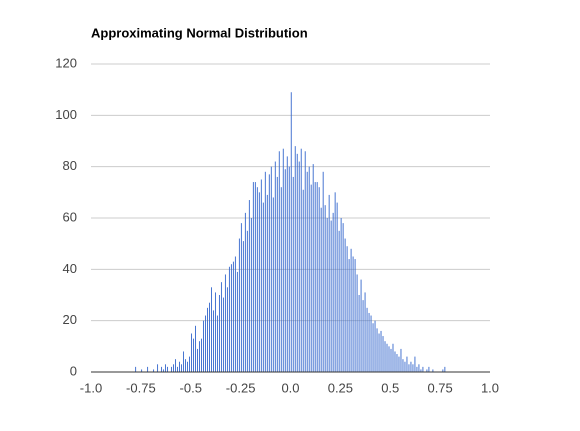 Image resolution: width=580 pixels, height=431 pixels. I want to click on x-tick-label: 0.25, so click(340, 387).